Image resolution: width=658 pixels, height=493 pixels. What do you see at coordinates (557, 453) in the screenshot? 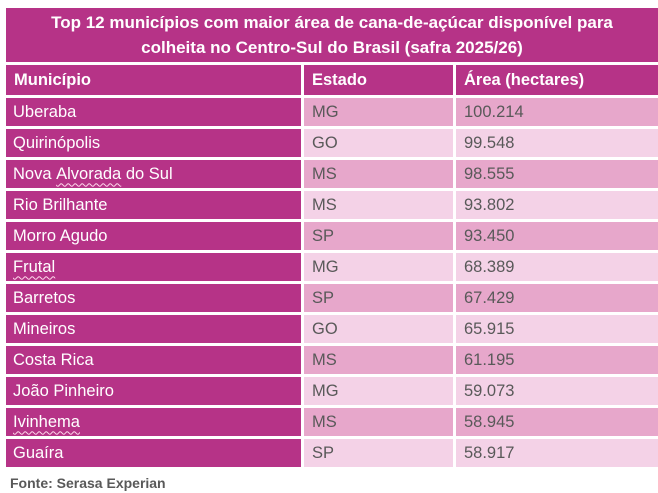
I see `area-cell: 58.917` at bounding box center [557, 453].